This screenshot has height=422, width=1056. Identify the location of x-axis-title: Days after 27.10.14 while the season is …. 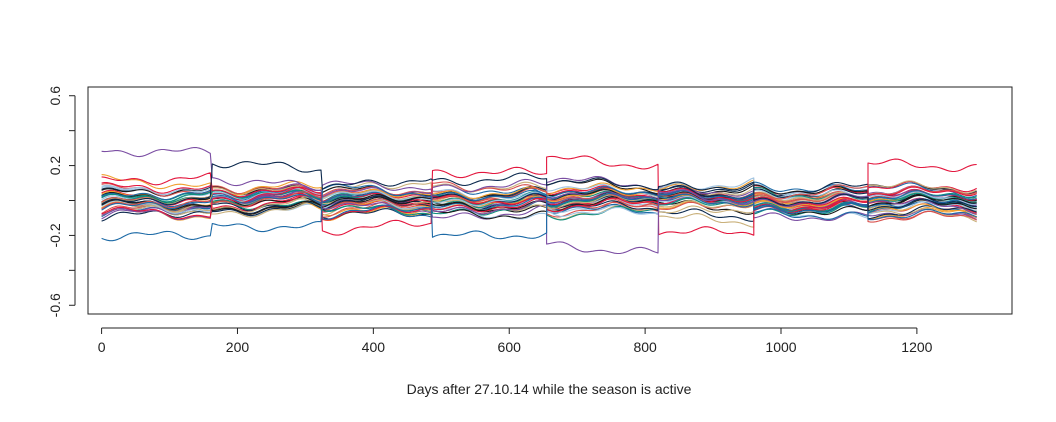
(549, 389).